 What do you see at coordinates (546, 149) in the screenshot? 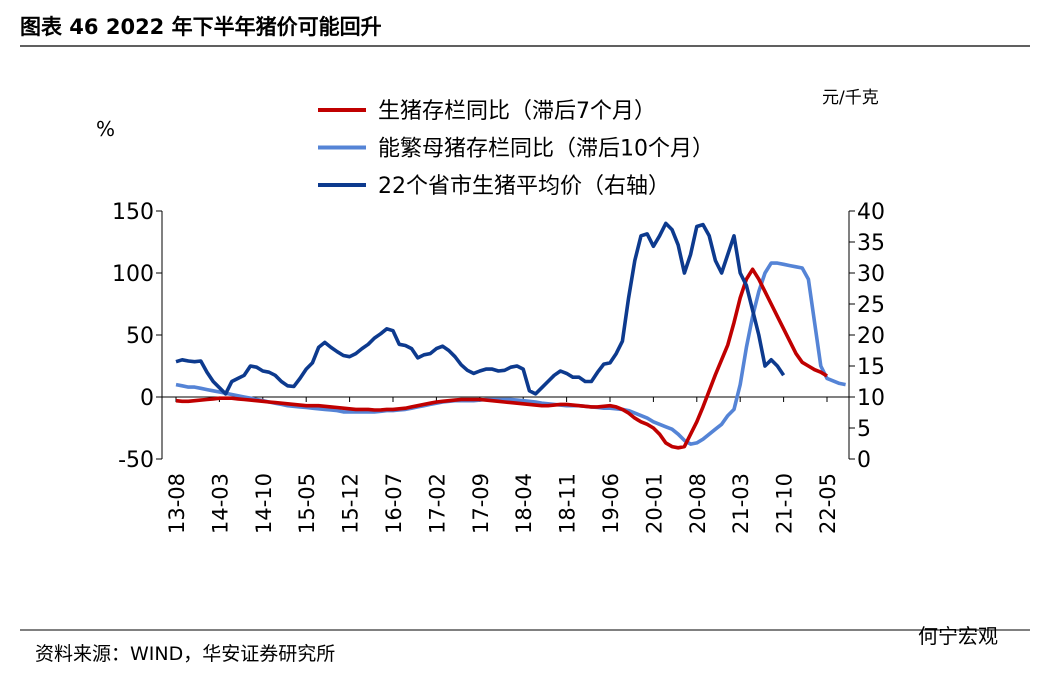
I see `legend-label: 能繁母猪存栏同比（滞后10个月）` at bounding box center [546, 149].